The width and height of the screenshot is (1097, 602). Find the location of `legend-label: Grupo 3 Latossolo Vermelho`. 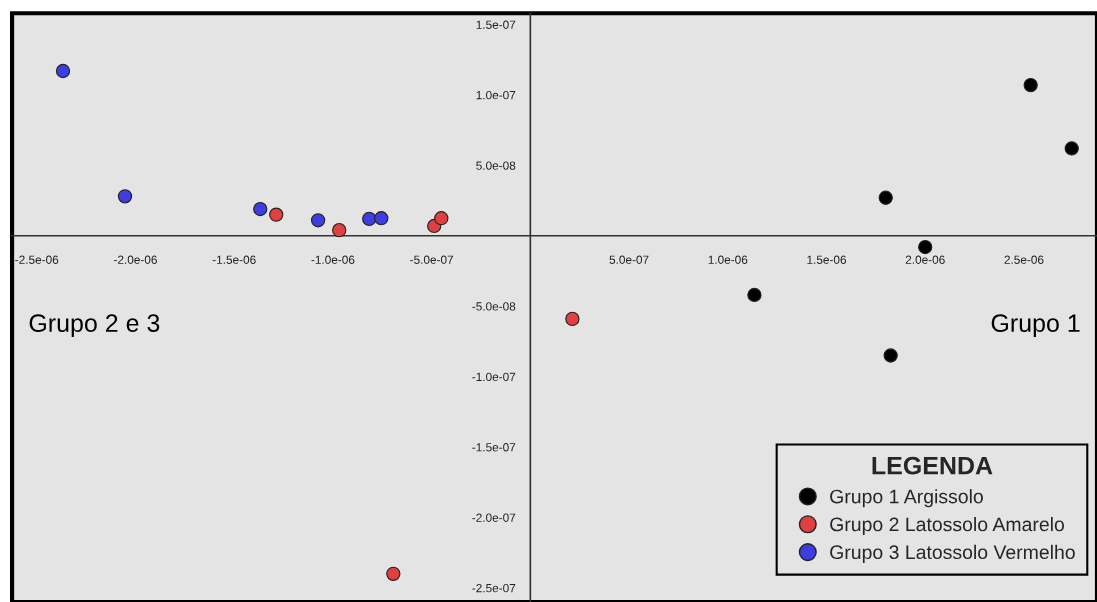

legend-label: Grupo 3 Latossolo Vermelho is located at coordinates (952, 553).